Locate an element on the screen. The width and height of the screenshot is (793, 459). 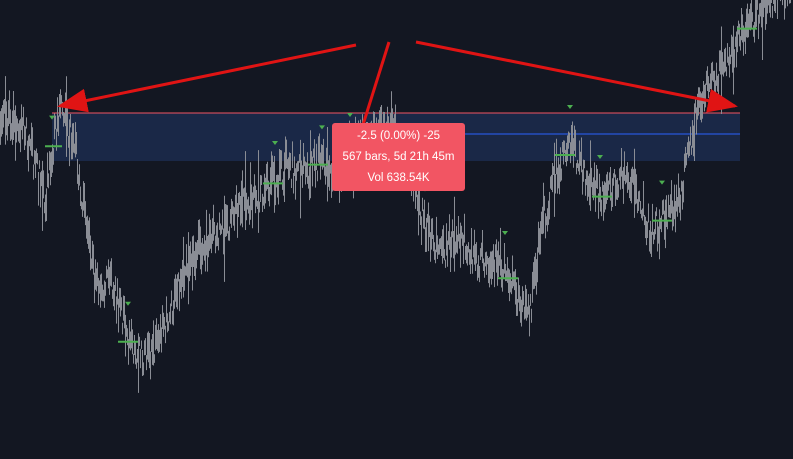
annotation-arrow-right is located at coordinates (576, 76).